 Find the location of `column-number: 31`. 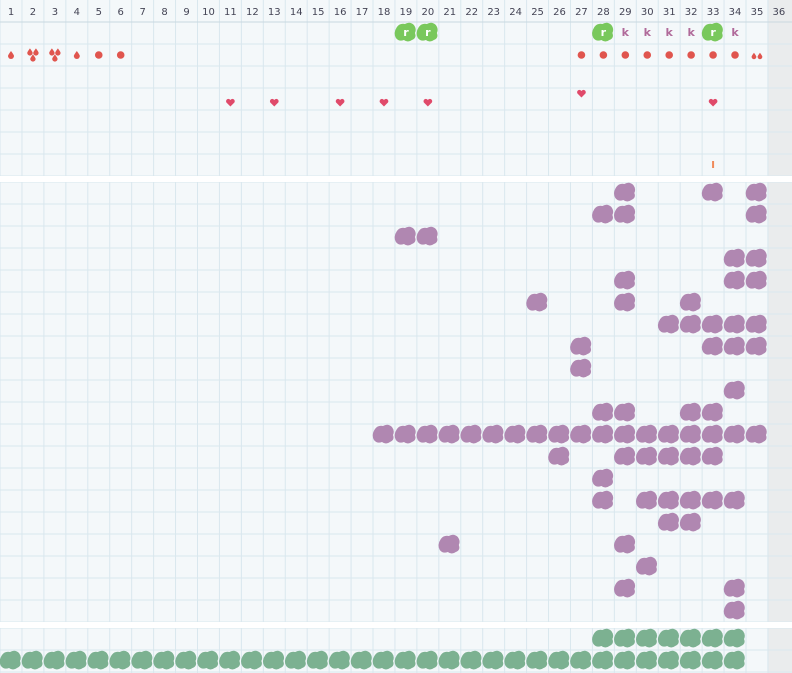

column-number: 31 is located at coordinates (669, 12).